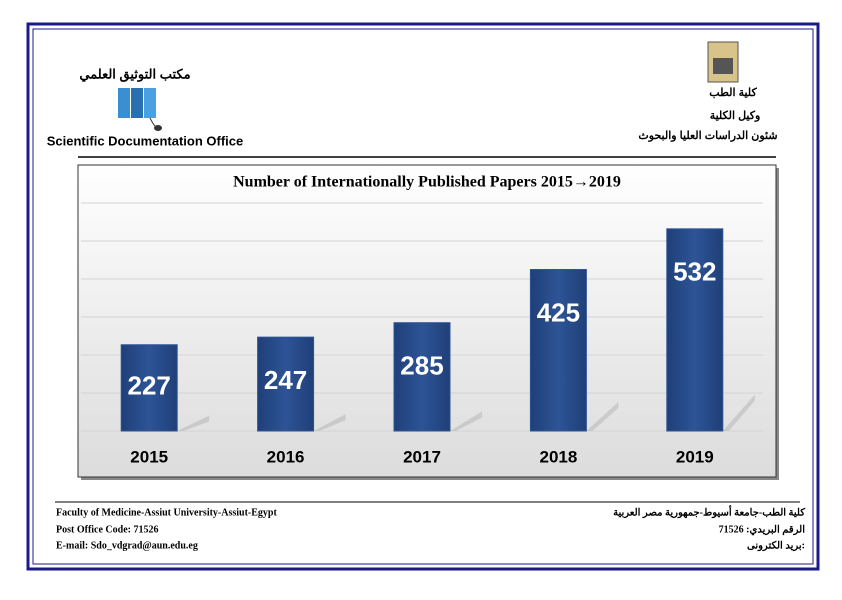 This screenshot has height=600, width=842. What do you see at coordinates (134, 74) in the screenshot?
I see `office-ar: مكتب التوثيق العلمي` at bounding box center [134, 74].